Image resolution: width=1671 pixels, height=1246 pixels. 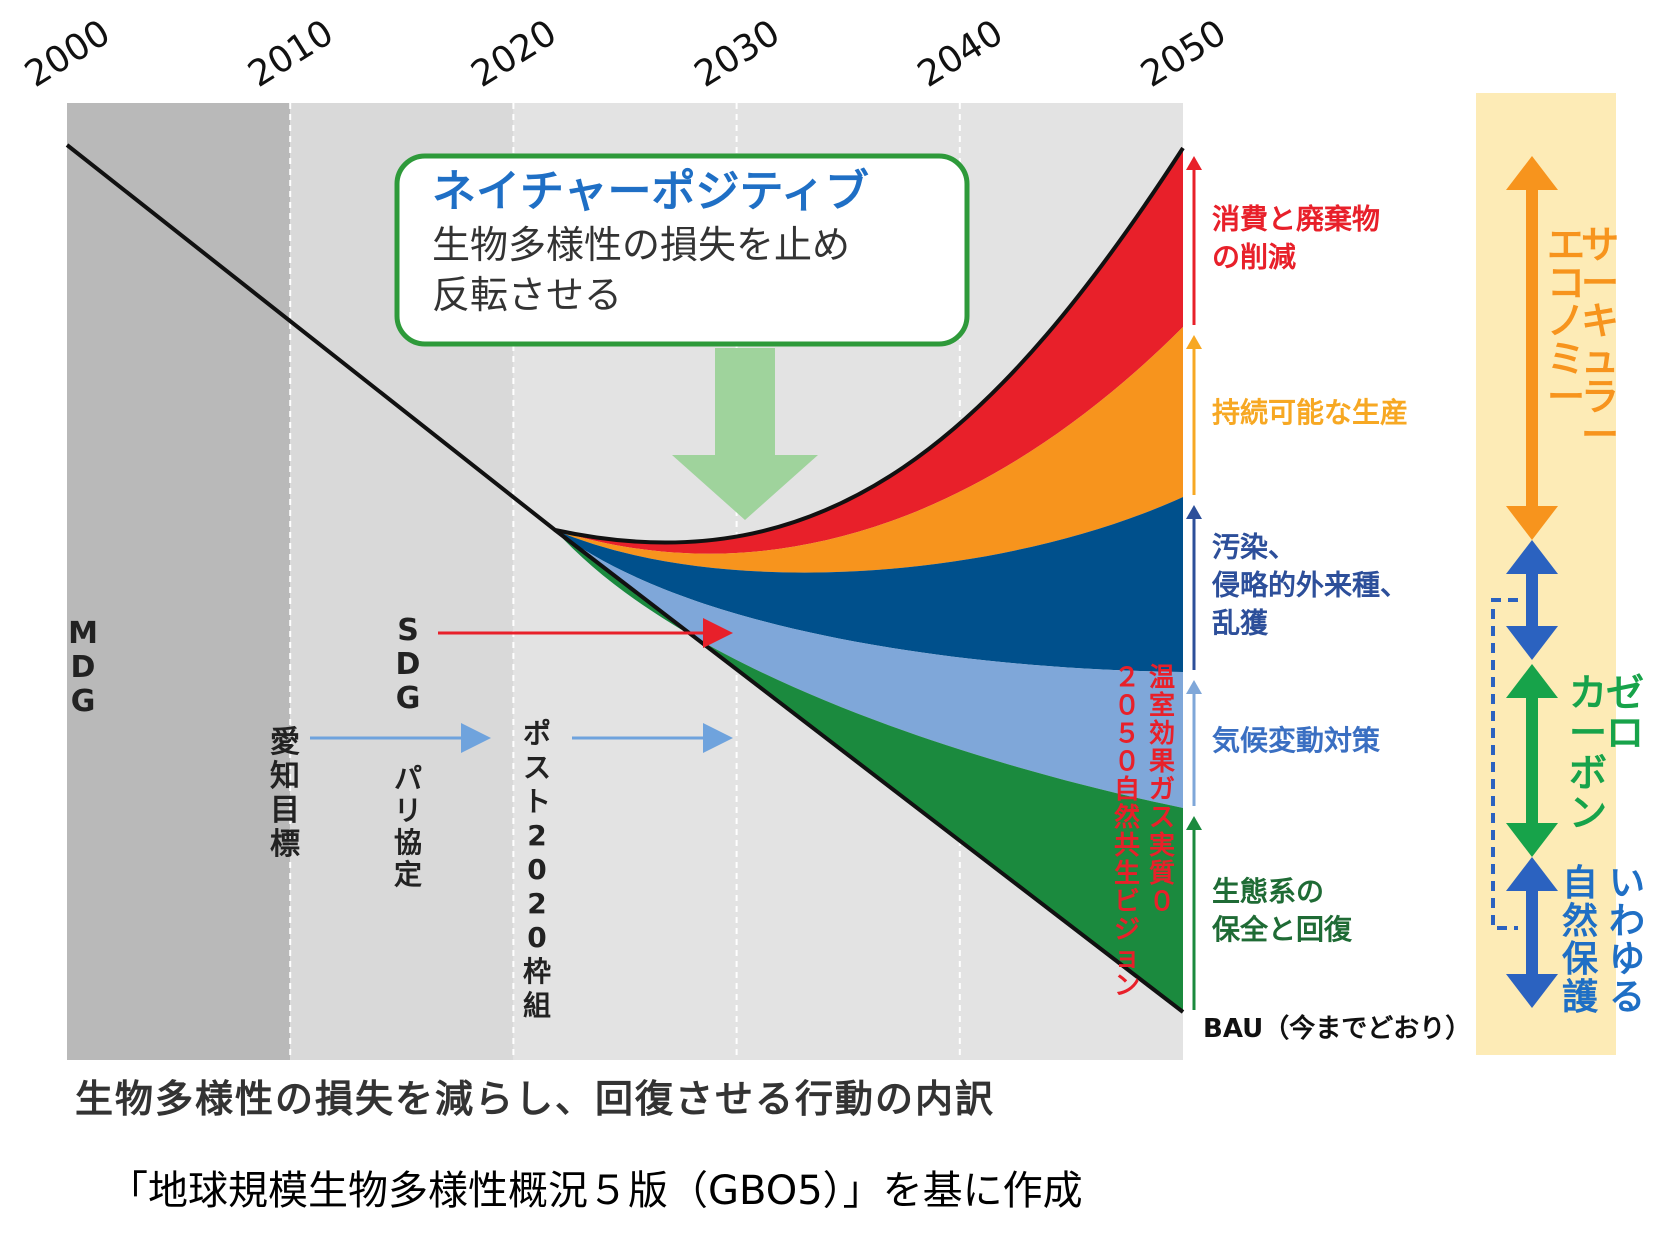 I want to click on blue-arrow-shaft, so click(x=1532, y=600).